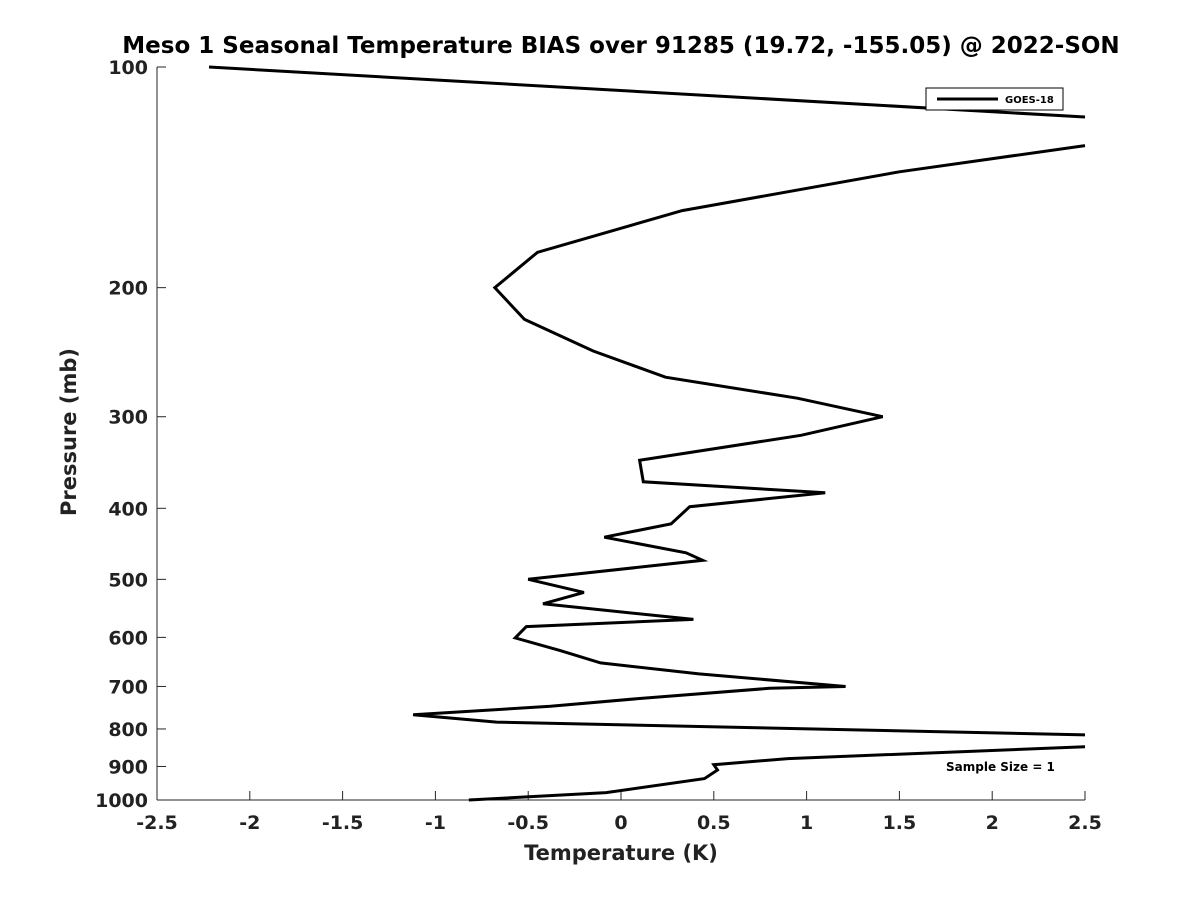 This screenshot has width=1200, height=900. What do you see at coordinates (900, 823) in the screenshot?
I see `x-tick-label: 1.5` at bounding box center [900, 823].